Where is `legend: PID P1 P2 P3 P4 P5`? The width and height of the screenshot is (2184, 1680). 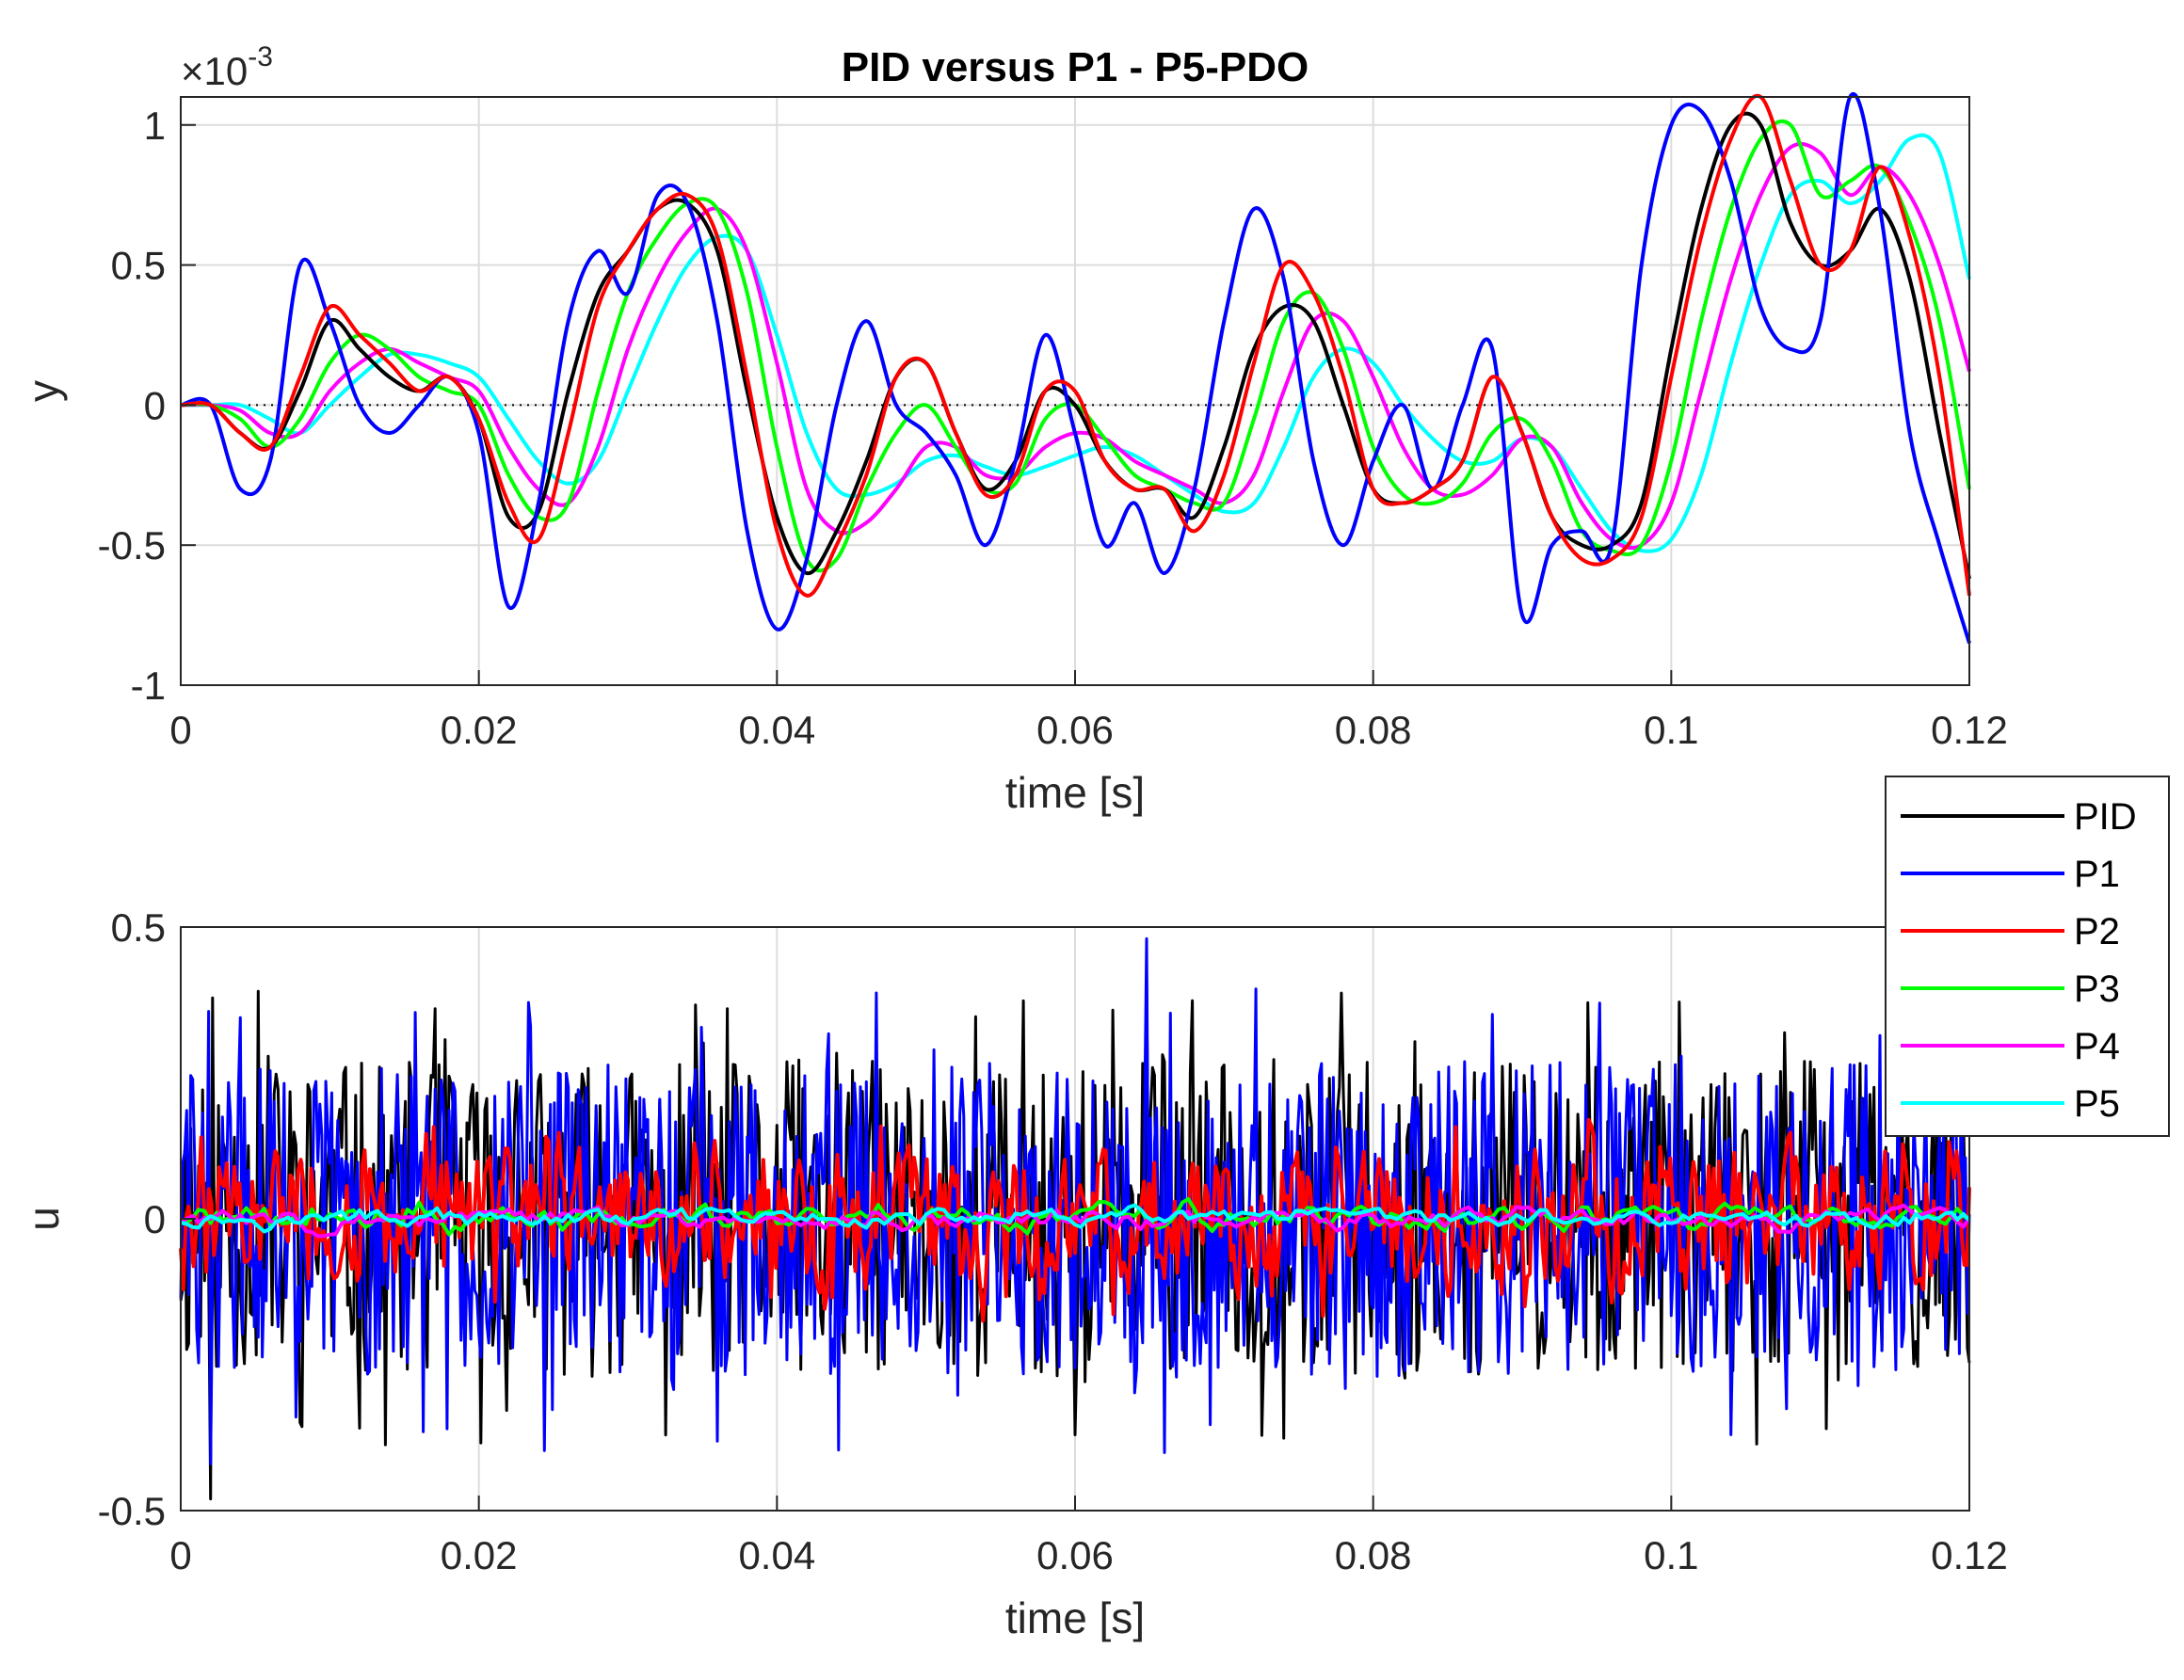
legend: PID P1 P2 P3 P4 P5 is located at coordinates (2027, 956).